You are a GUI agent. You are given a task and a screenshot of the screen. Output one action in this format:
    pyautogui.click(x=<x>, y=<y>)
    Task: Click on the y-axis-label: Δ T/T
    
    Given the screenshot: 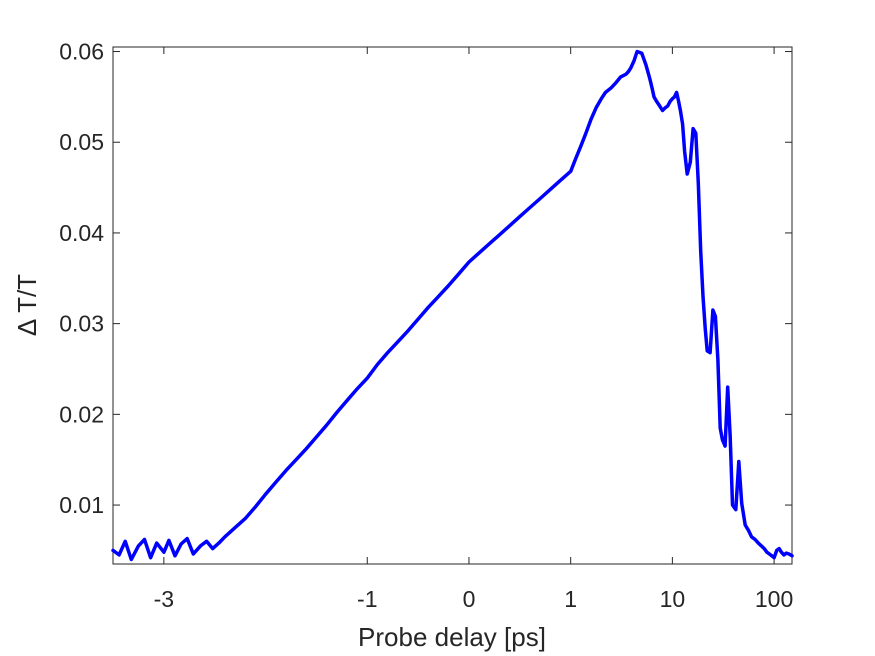 What is the action you would take?
    pyautogui.click(x=27, y=305)
    